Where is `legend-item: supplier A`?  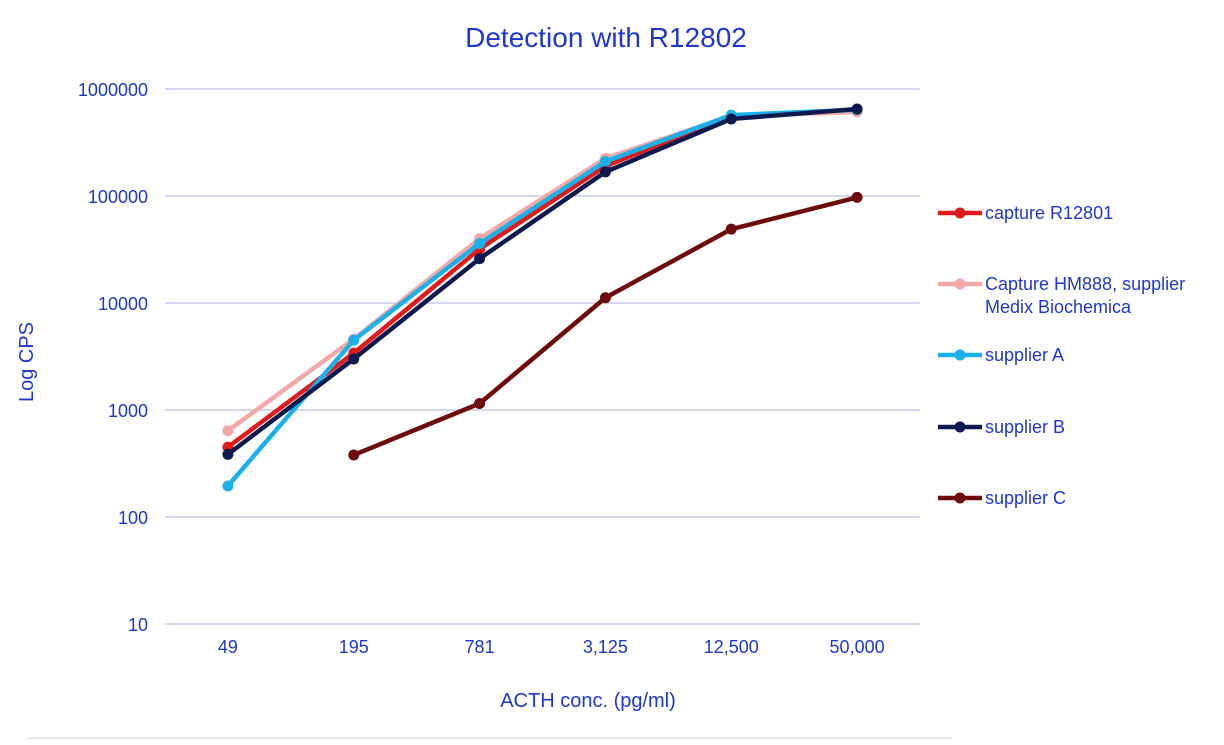 legend-item: supplier A is located at coordinates (1001, 355).